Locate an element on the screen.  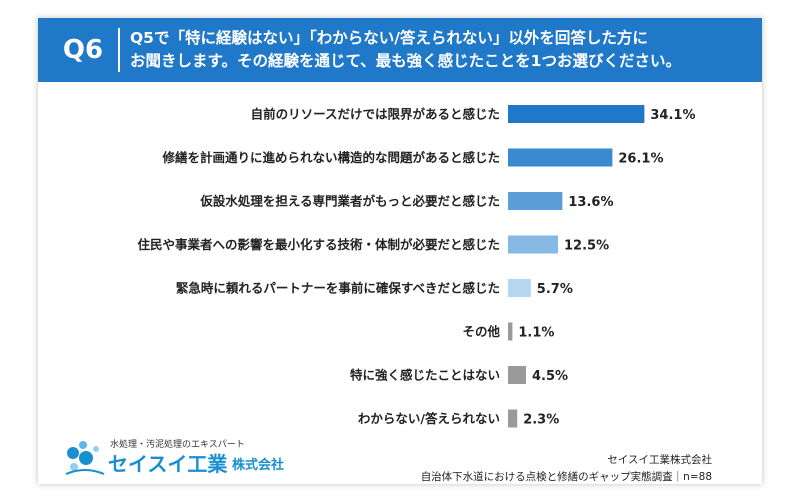
category-label: 自前のリソースだけでは限界があると感じた is located at coordinates (375, 114).